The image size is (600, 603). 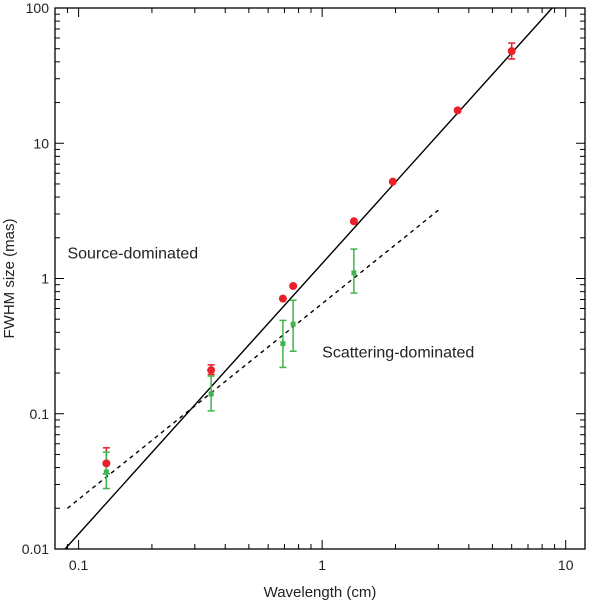 What do you see at coordinates (41, 143) in the screenshot?
I see `y-tick-label: 10` at bounding box center [41, 143].